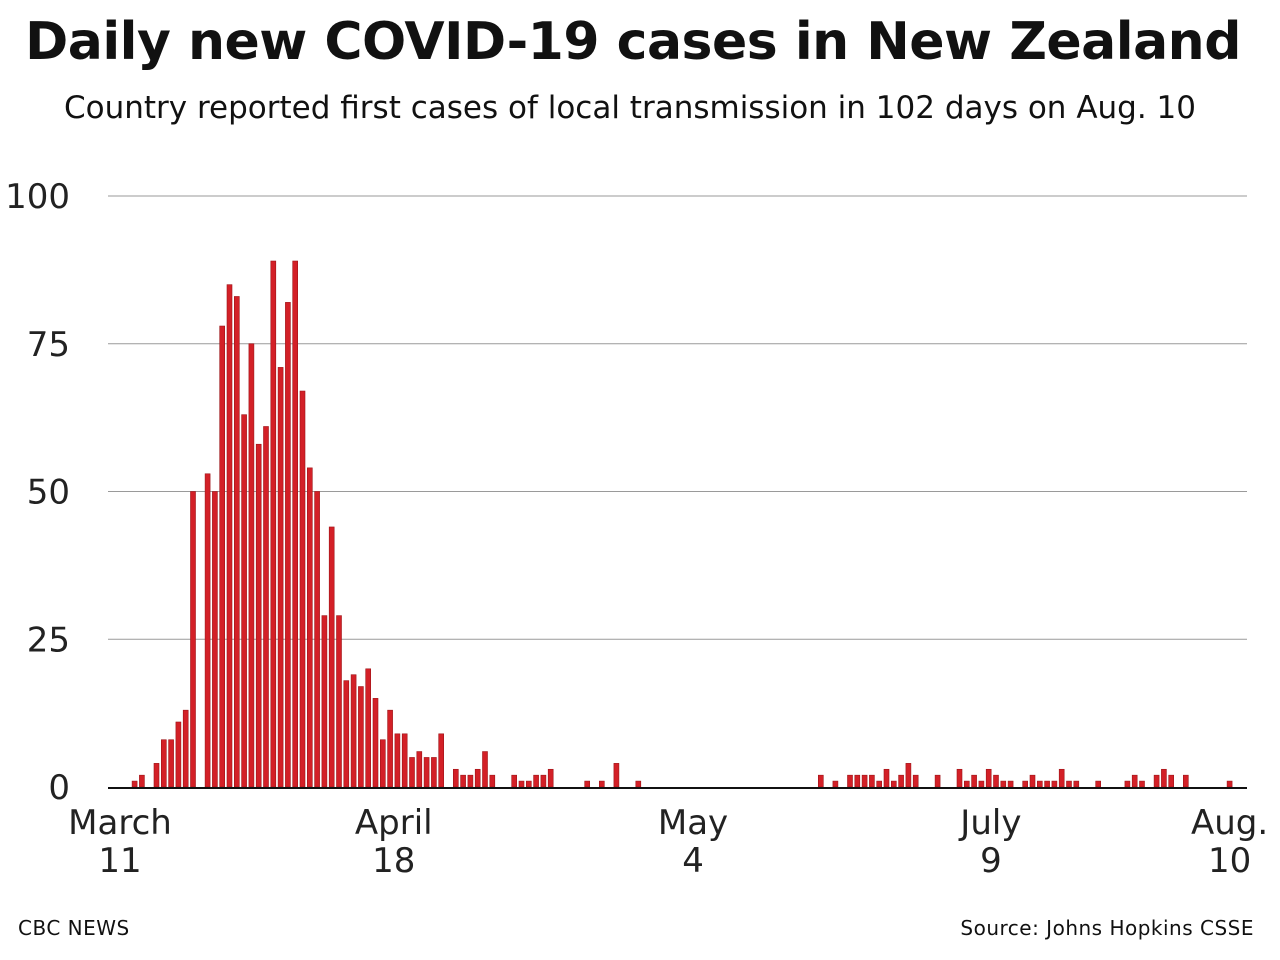 This screenshot has width=1280, height=960. Describe the element at coordinates (59, 788) in the screenshot. I see `y-tick-label: 0` at that location.